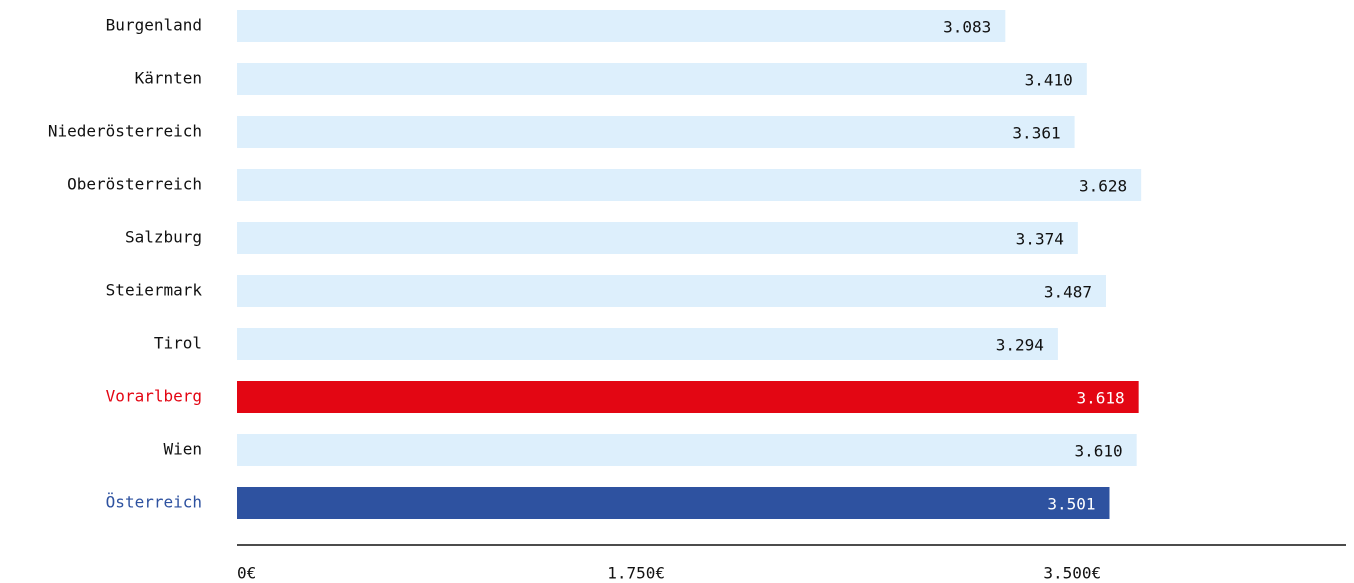  I want to click on value-label: 3.487, so click(1068, 292).